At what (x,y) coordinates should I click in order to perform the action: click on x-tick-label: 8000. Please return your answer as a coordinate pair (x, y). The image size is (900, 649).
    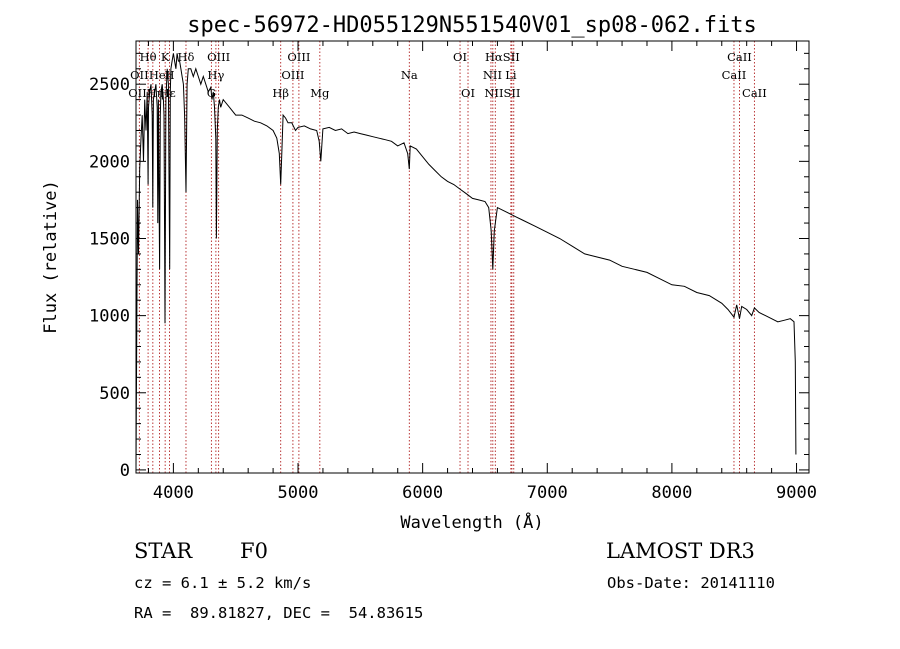
    Looking at the image, I should click on (671, 493).